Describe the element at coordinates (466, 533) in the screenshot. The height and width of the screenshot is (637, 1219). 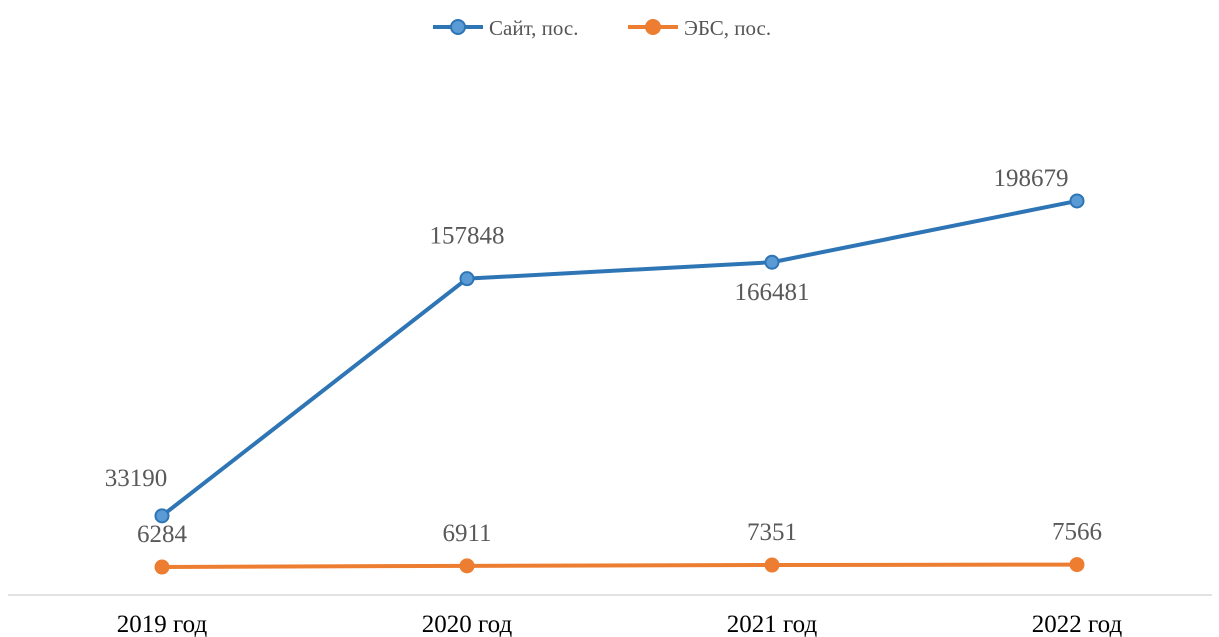
I see `data-label-ebs: 6911` at that location.